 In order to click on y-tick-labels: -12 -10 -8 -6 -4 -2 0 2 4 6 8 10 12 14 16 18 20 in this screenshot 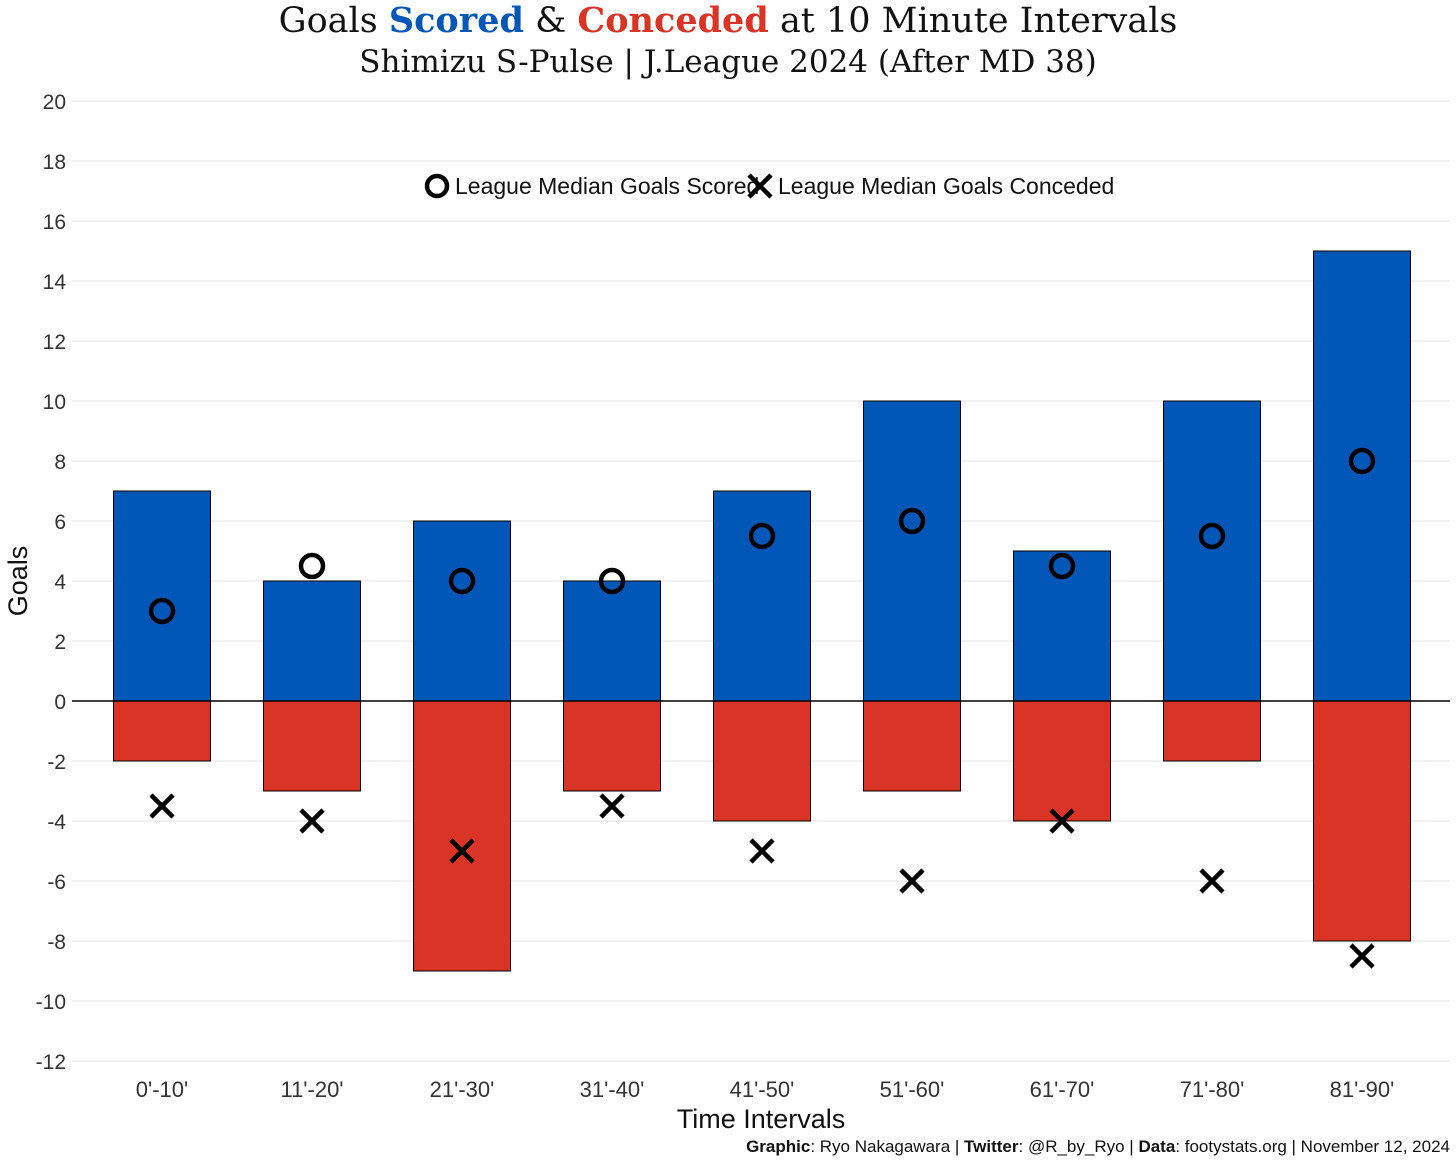, I will do `click(51, 582)`.